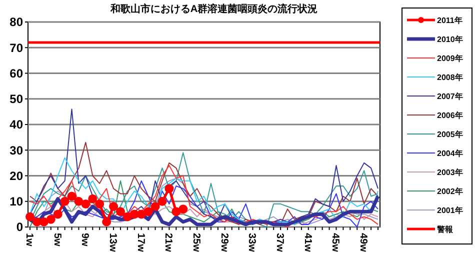 The width and height of the screenshot is (475, 263). What do you see at coordinates (307, 242) in the screenshot?
I see `x-tick-label: 41w` at bounding box center [307, 242].